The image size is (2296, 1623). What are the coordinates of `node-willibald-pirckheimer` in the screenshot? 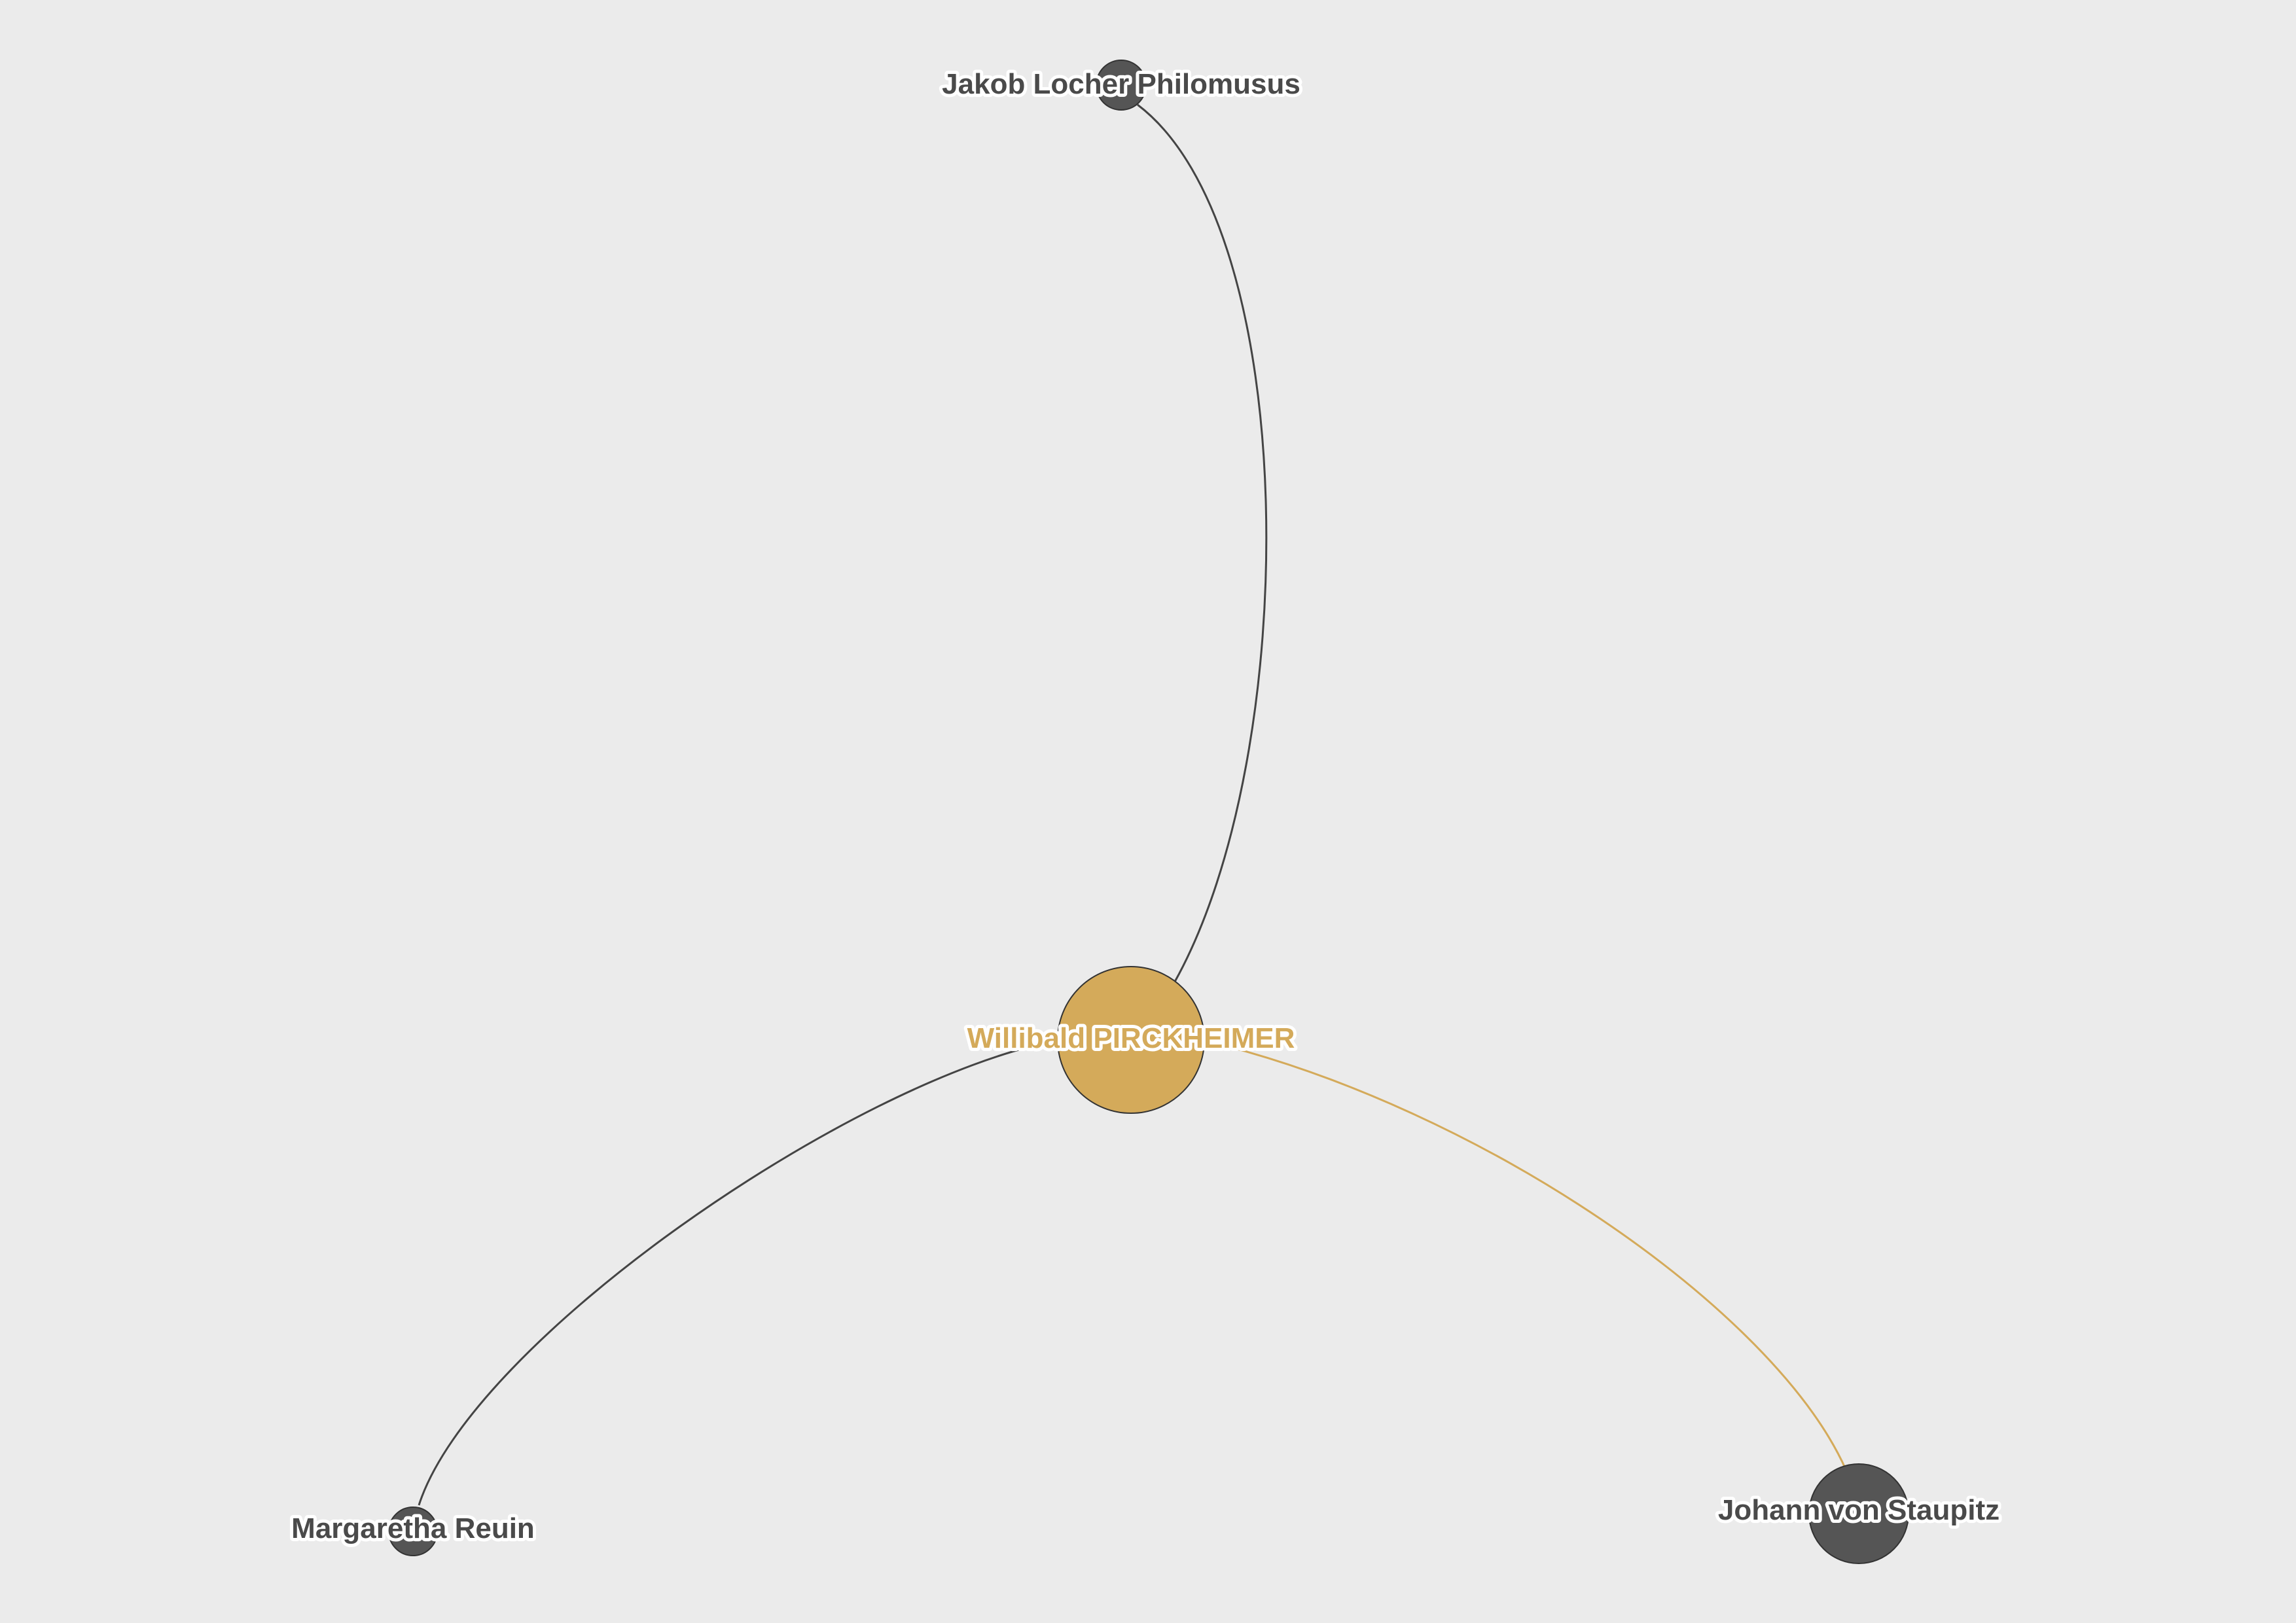 It's located at (1131, 1040).